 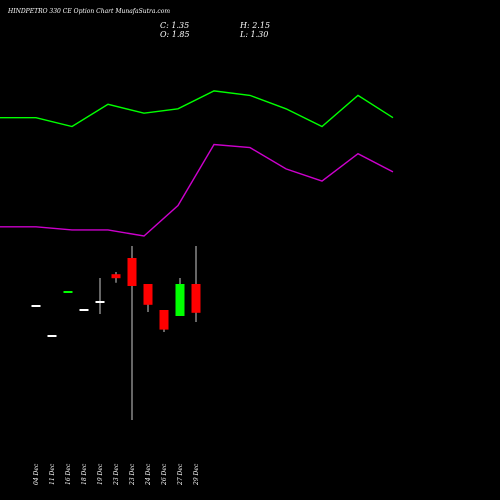 I want to click on x-tick-label: 19 Dec, so click(x=100, y=474).